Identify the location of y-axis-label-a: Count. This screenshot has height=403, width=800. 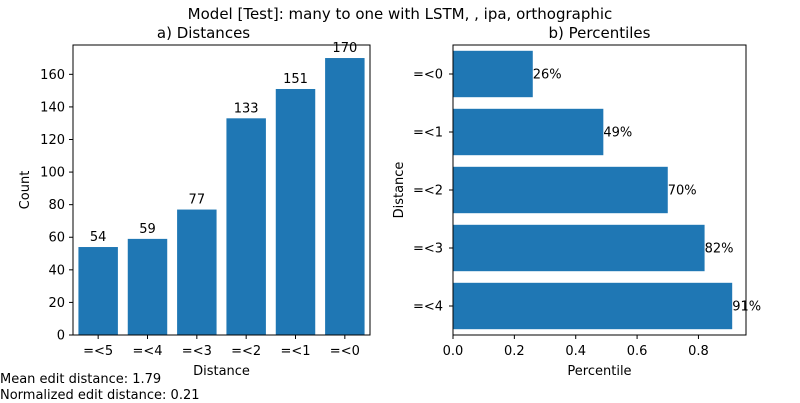
(25, 190).